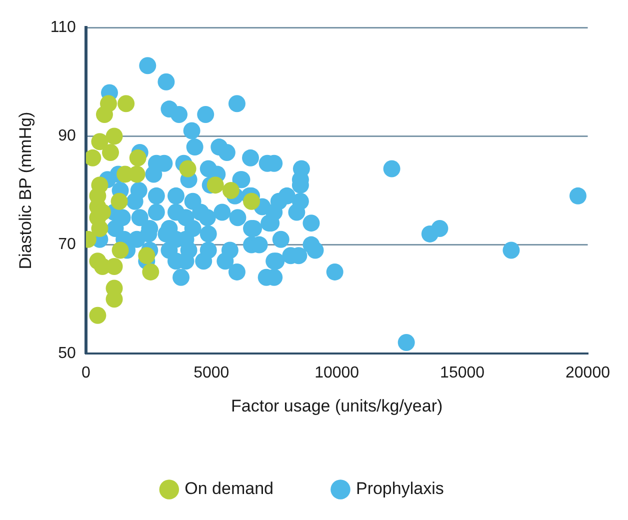 The image size is (628, 520). I want to click on y-axis-title: Diastolic BP (mmHg), so click(25, 191).